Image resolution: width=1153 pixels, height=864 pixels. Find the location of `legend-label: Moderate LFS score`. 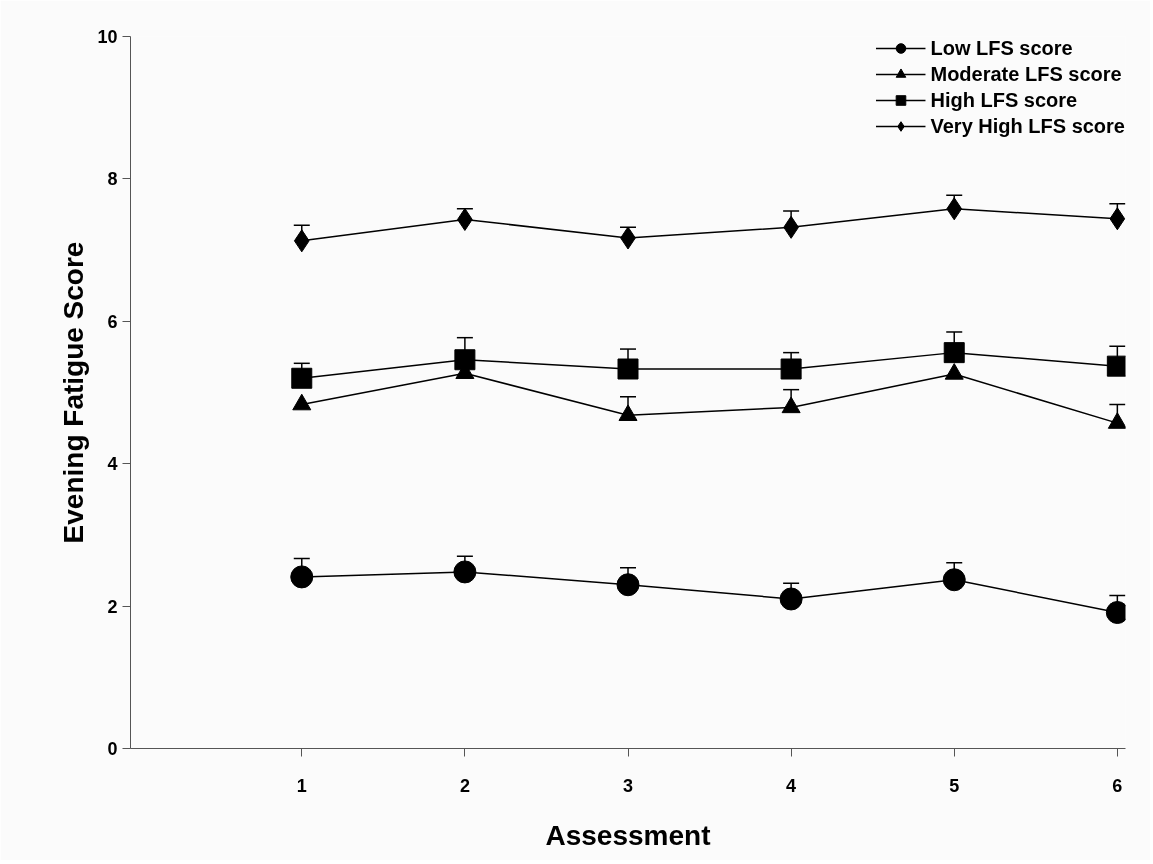

legend-label: Moderate LFS score is located at coordinates (1026, 74).